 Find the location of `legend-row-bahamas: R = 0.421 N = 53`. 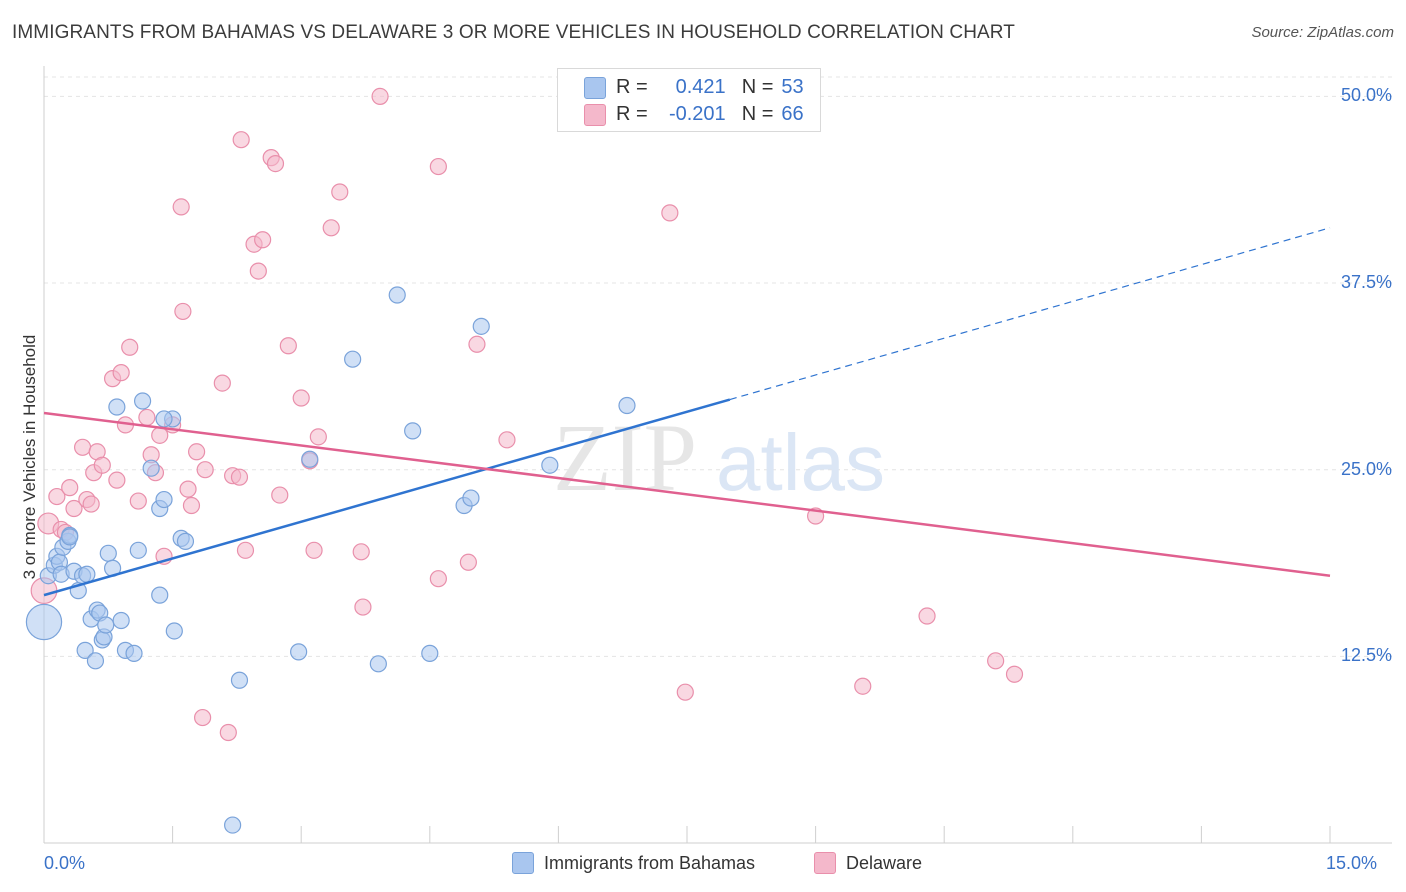

legend-row-bahamas: R = 0.421 N = 53 is located at coordinates (710, 87).